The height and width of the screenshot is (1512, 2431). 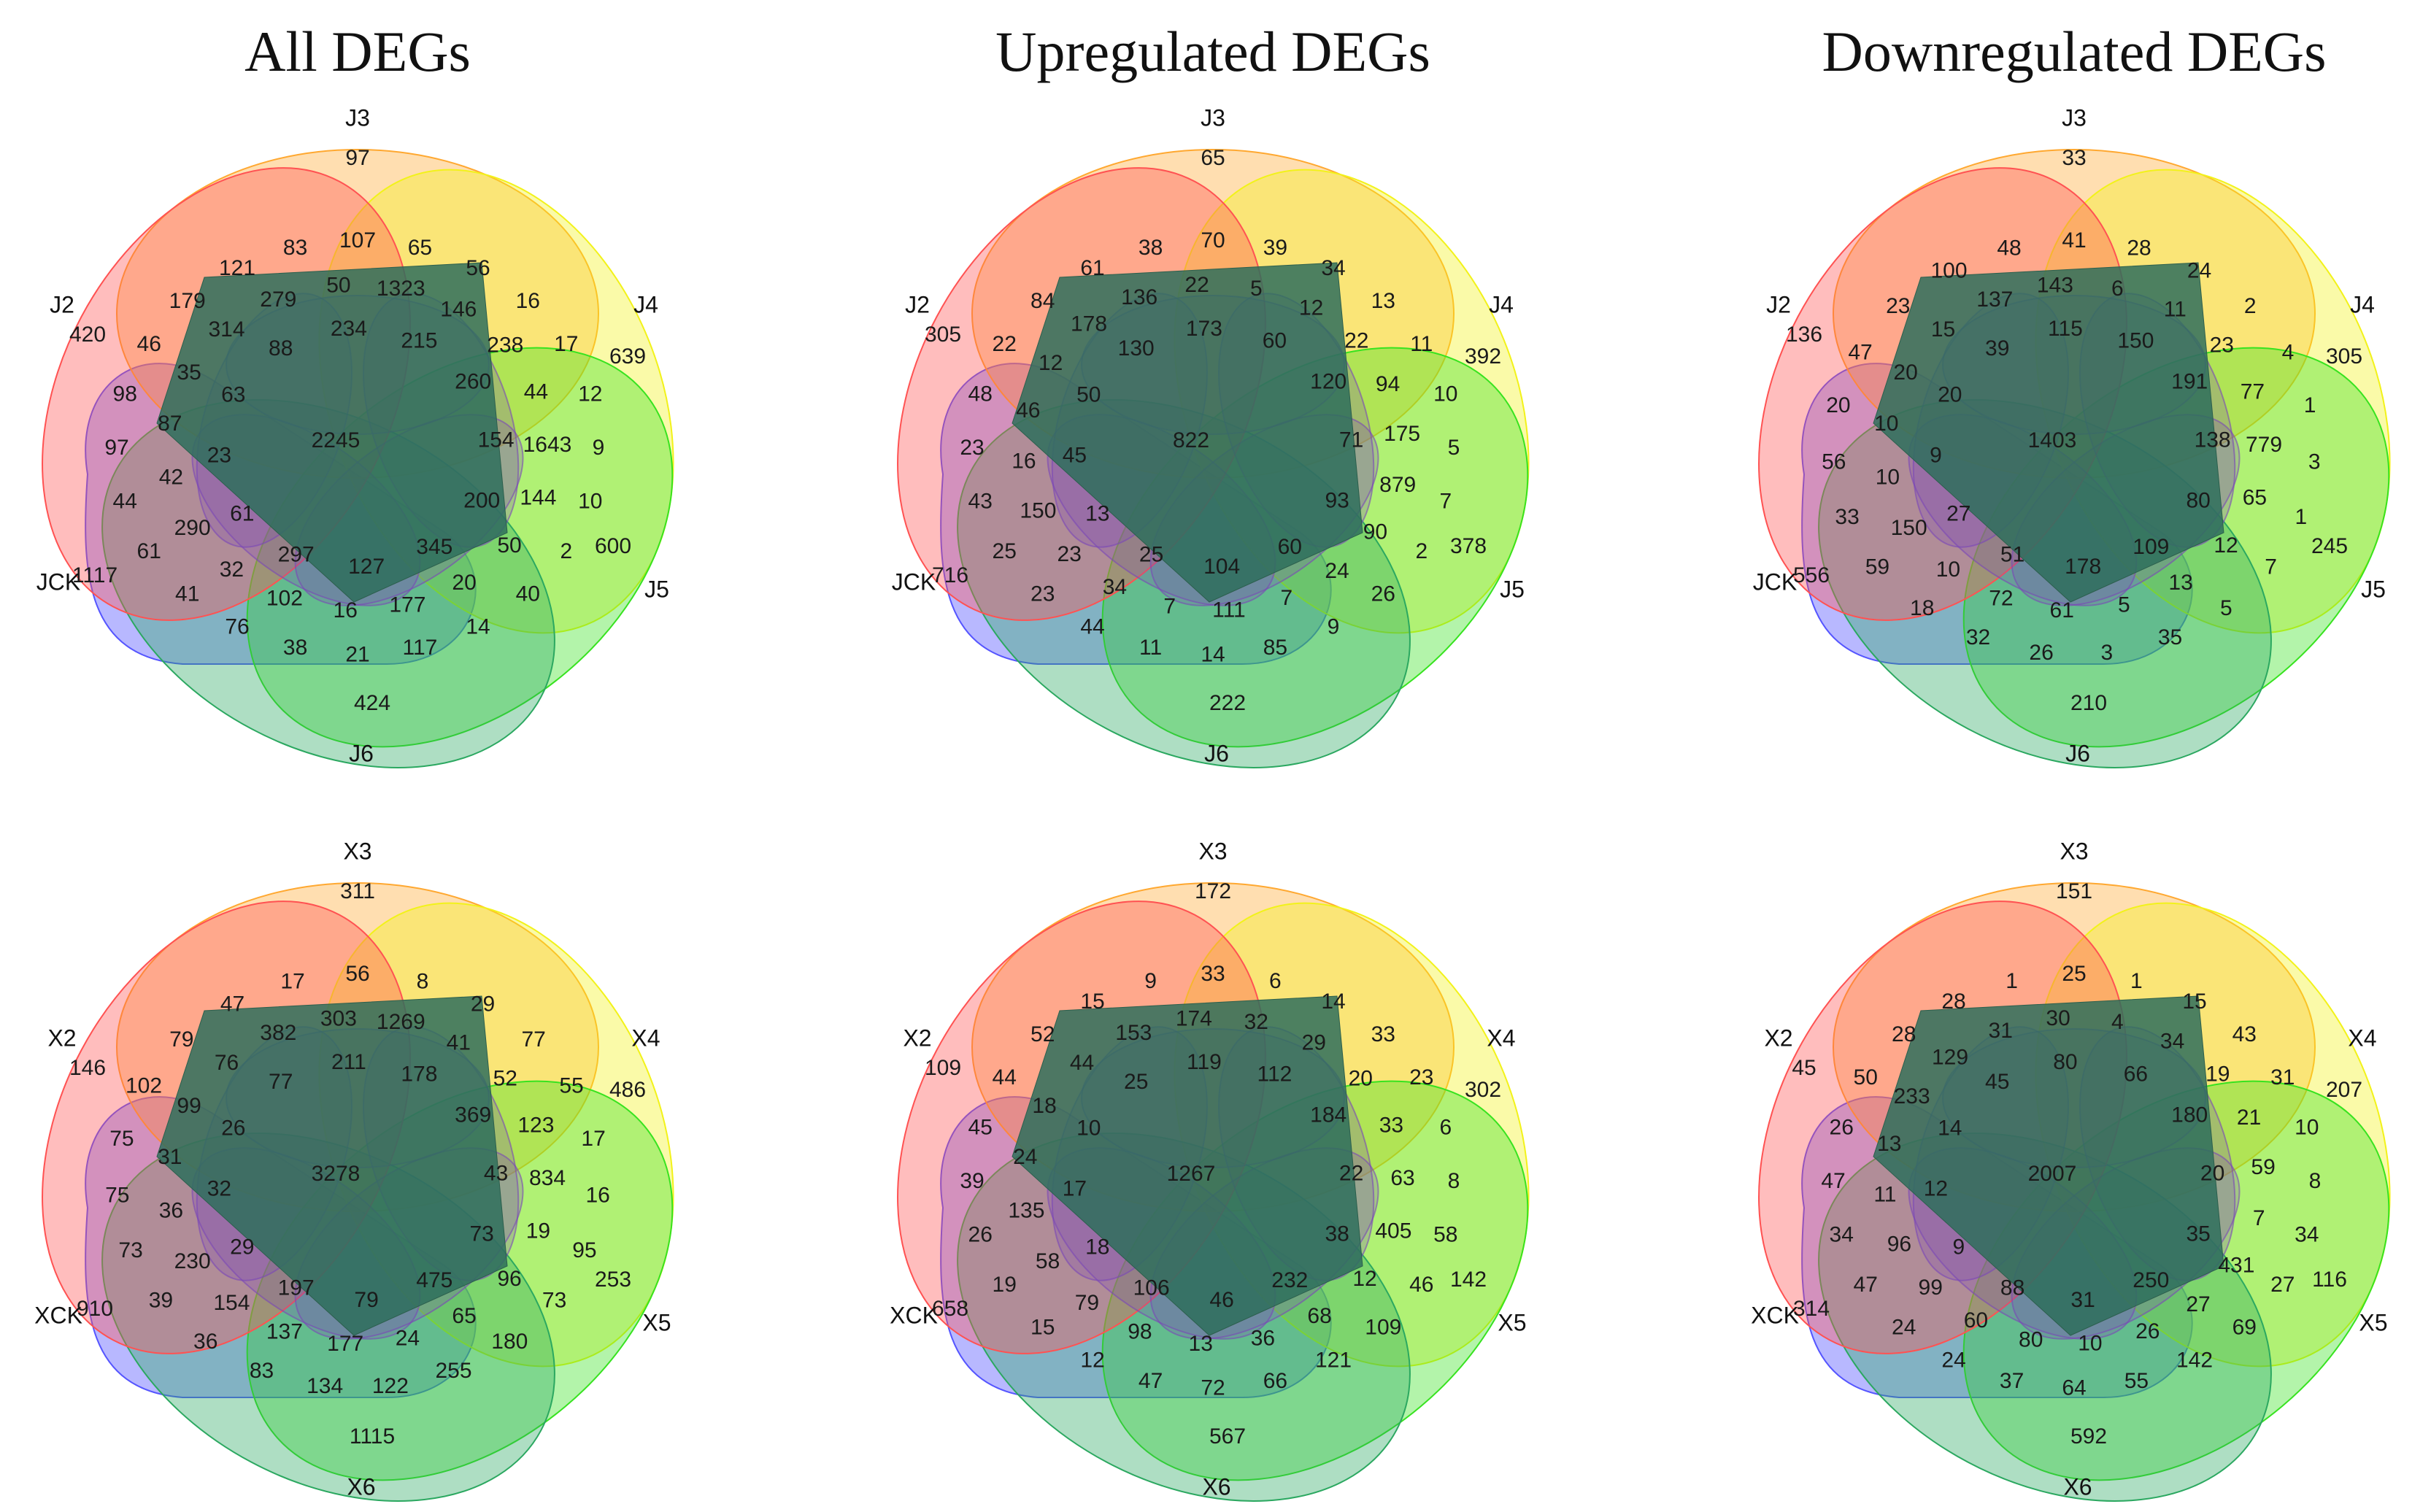 I want to click on intersection-count: 9, so click(x=1936, y=455).